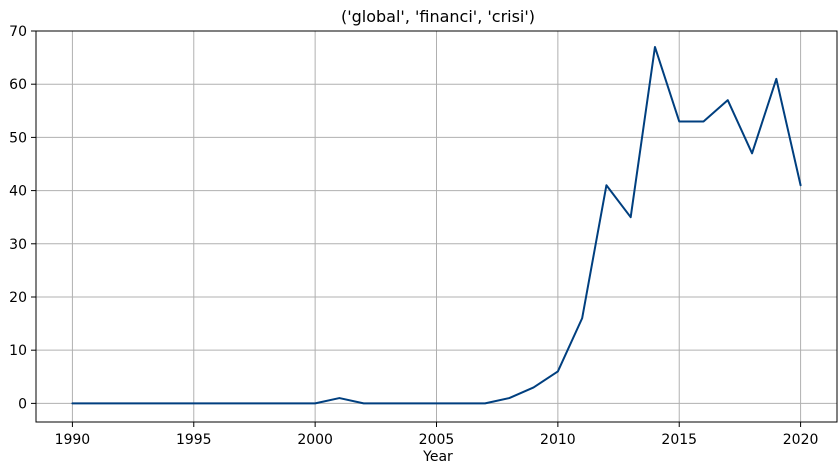 The width and height of the screenshot is (838, 466). What do you see at coordinates (18, 138) in the screenshot?
I see `y-tick-label: 50` at bounding box center [18, 138].